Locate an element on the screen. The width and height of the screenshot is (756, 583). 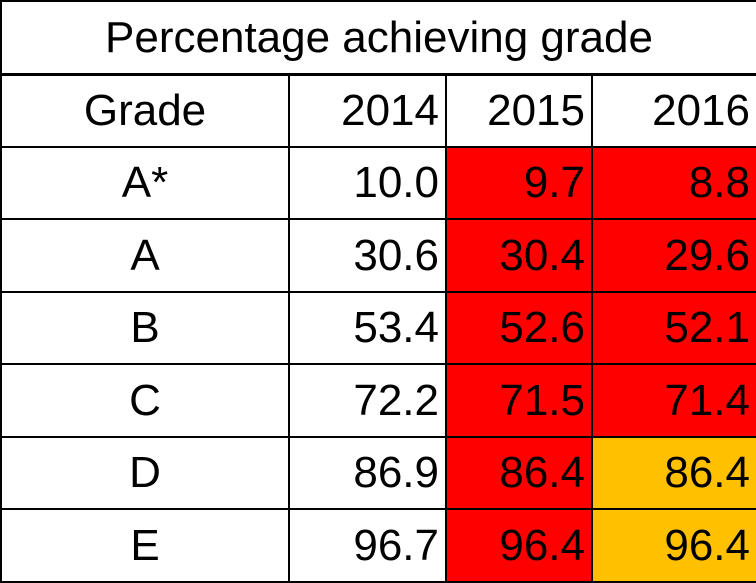
table-row: E 96.7 96.4 96.4 is located at coordinates (378, 545).